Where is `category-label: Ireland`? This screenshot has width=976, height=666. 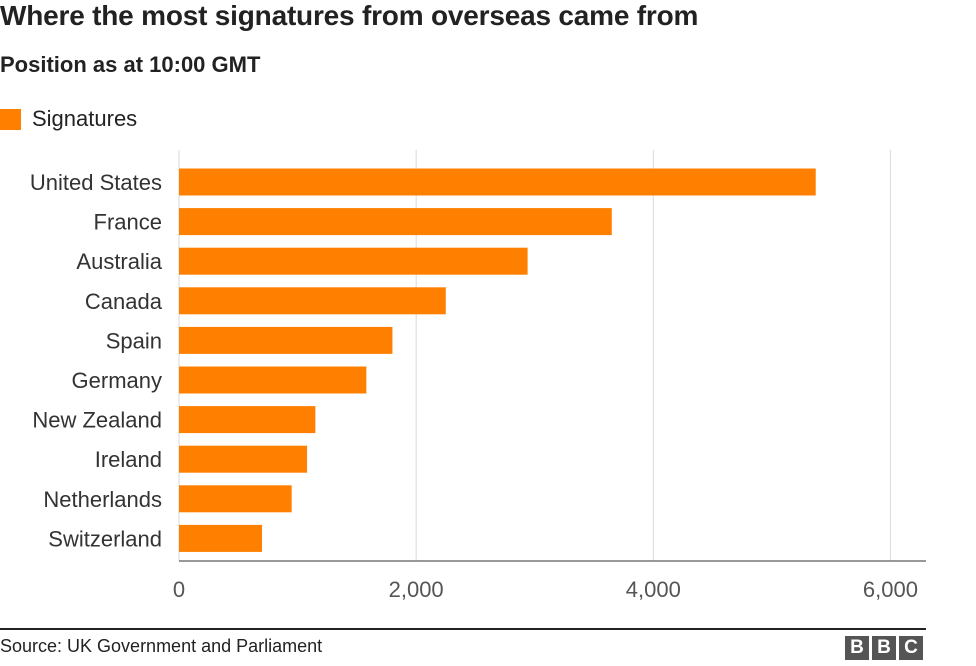
category-label: Ireland is located at coordinates (128, 459).